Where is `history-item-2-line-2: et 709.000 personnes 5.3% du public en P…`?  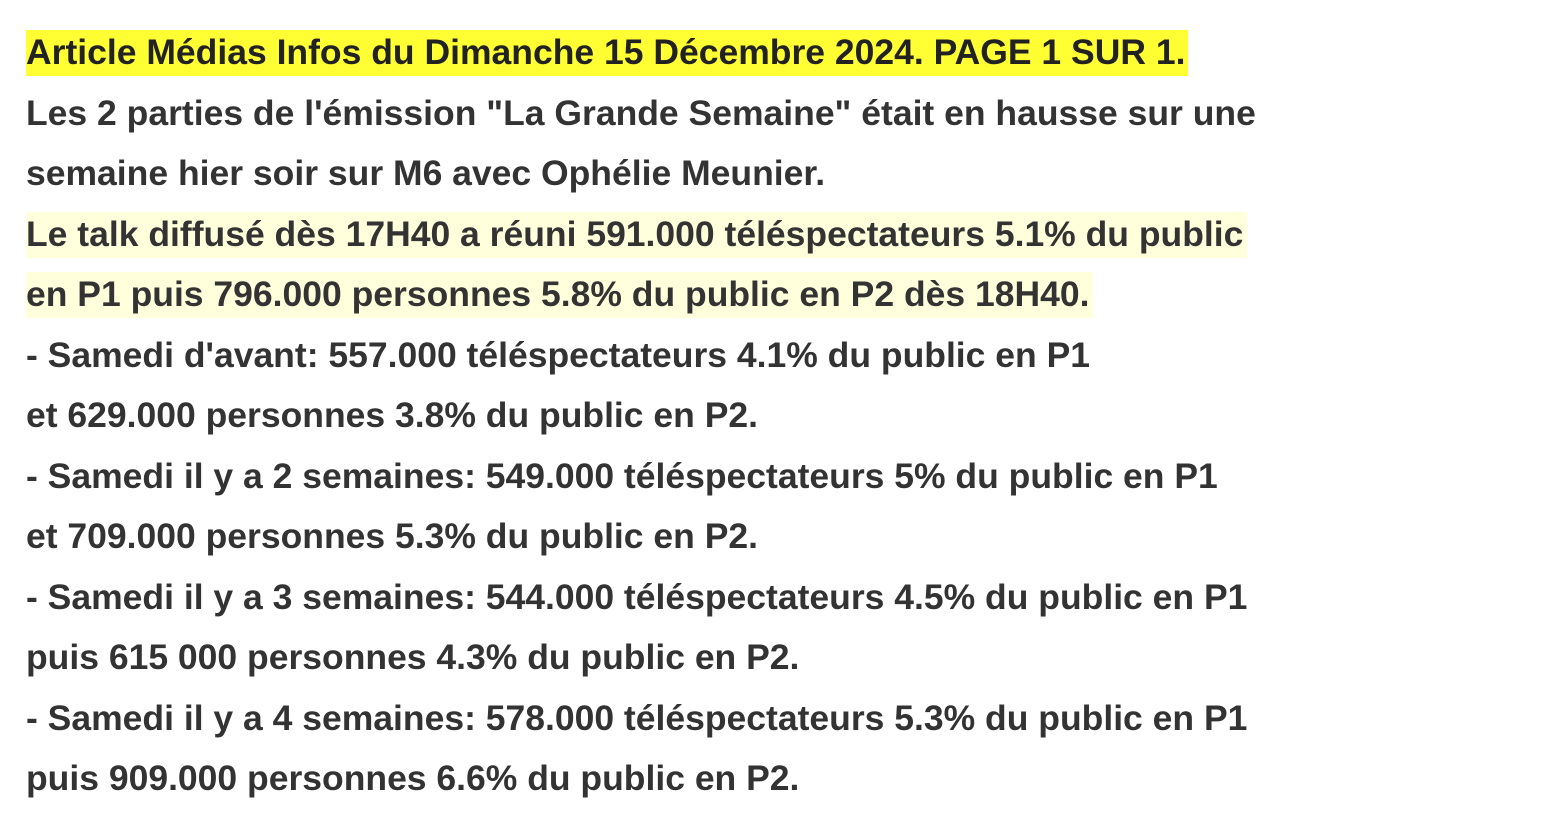
history-item-2-line-2: et 709.000 personnes 5.3% du public en P… is located at coordinates (392, 536).